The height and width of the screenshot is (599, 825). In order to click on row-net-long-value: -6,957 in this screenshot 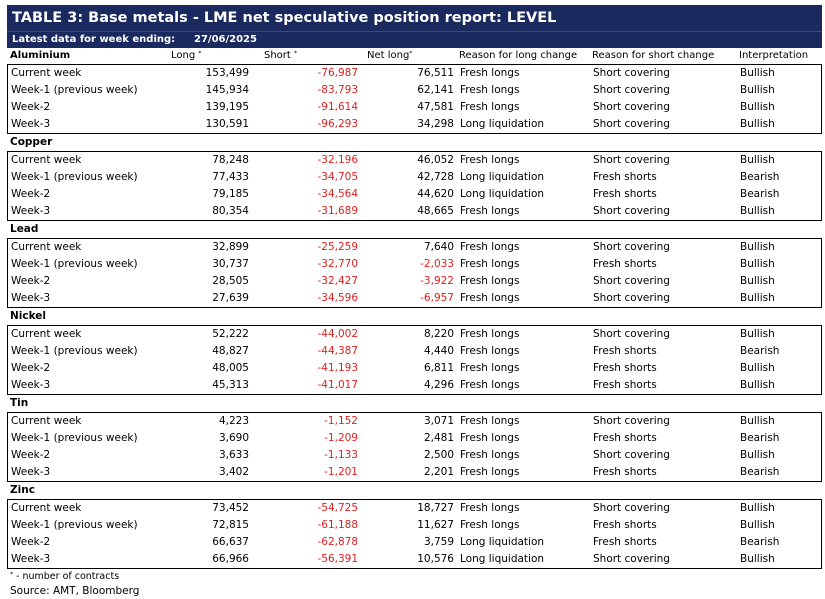, I will do `click(437, 298)`.